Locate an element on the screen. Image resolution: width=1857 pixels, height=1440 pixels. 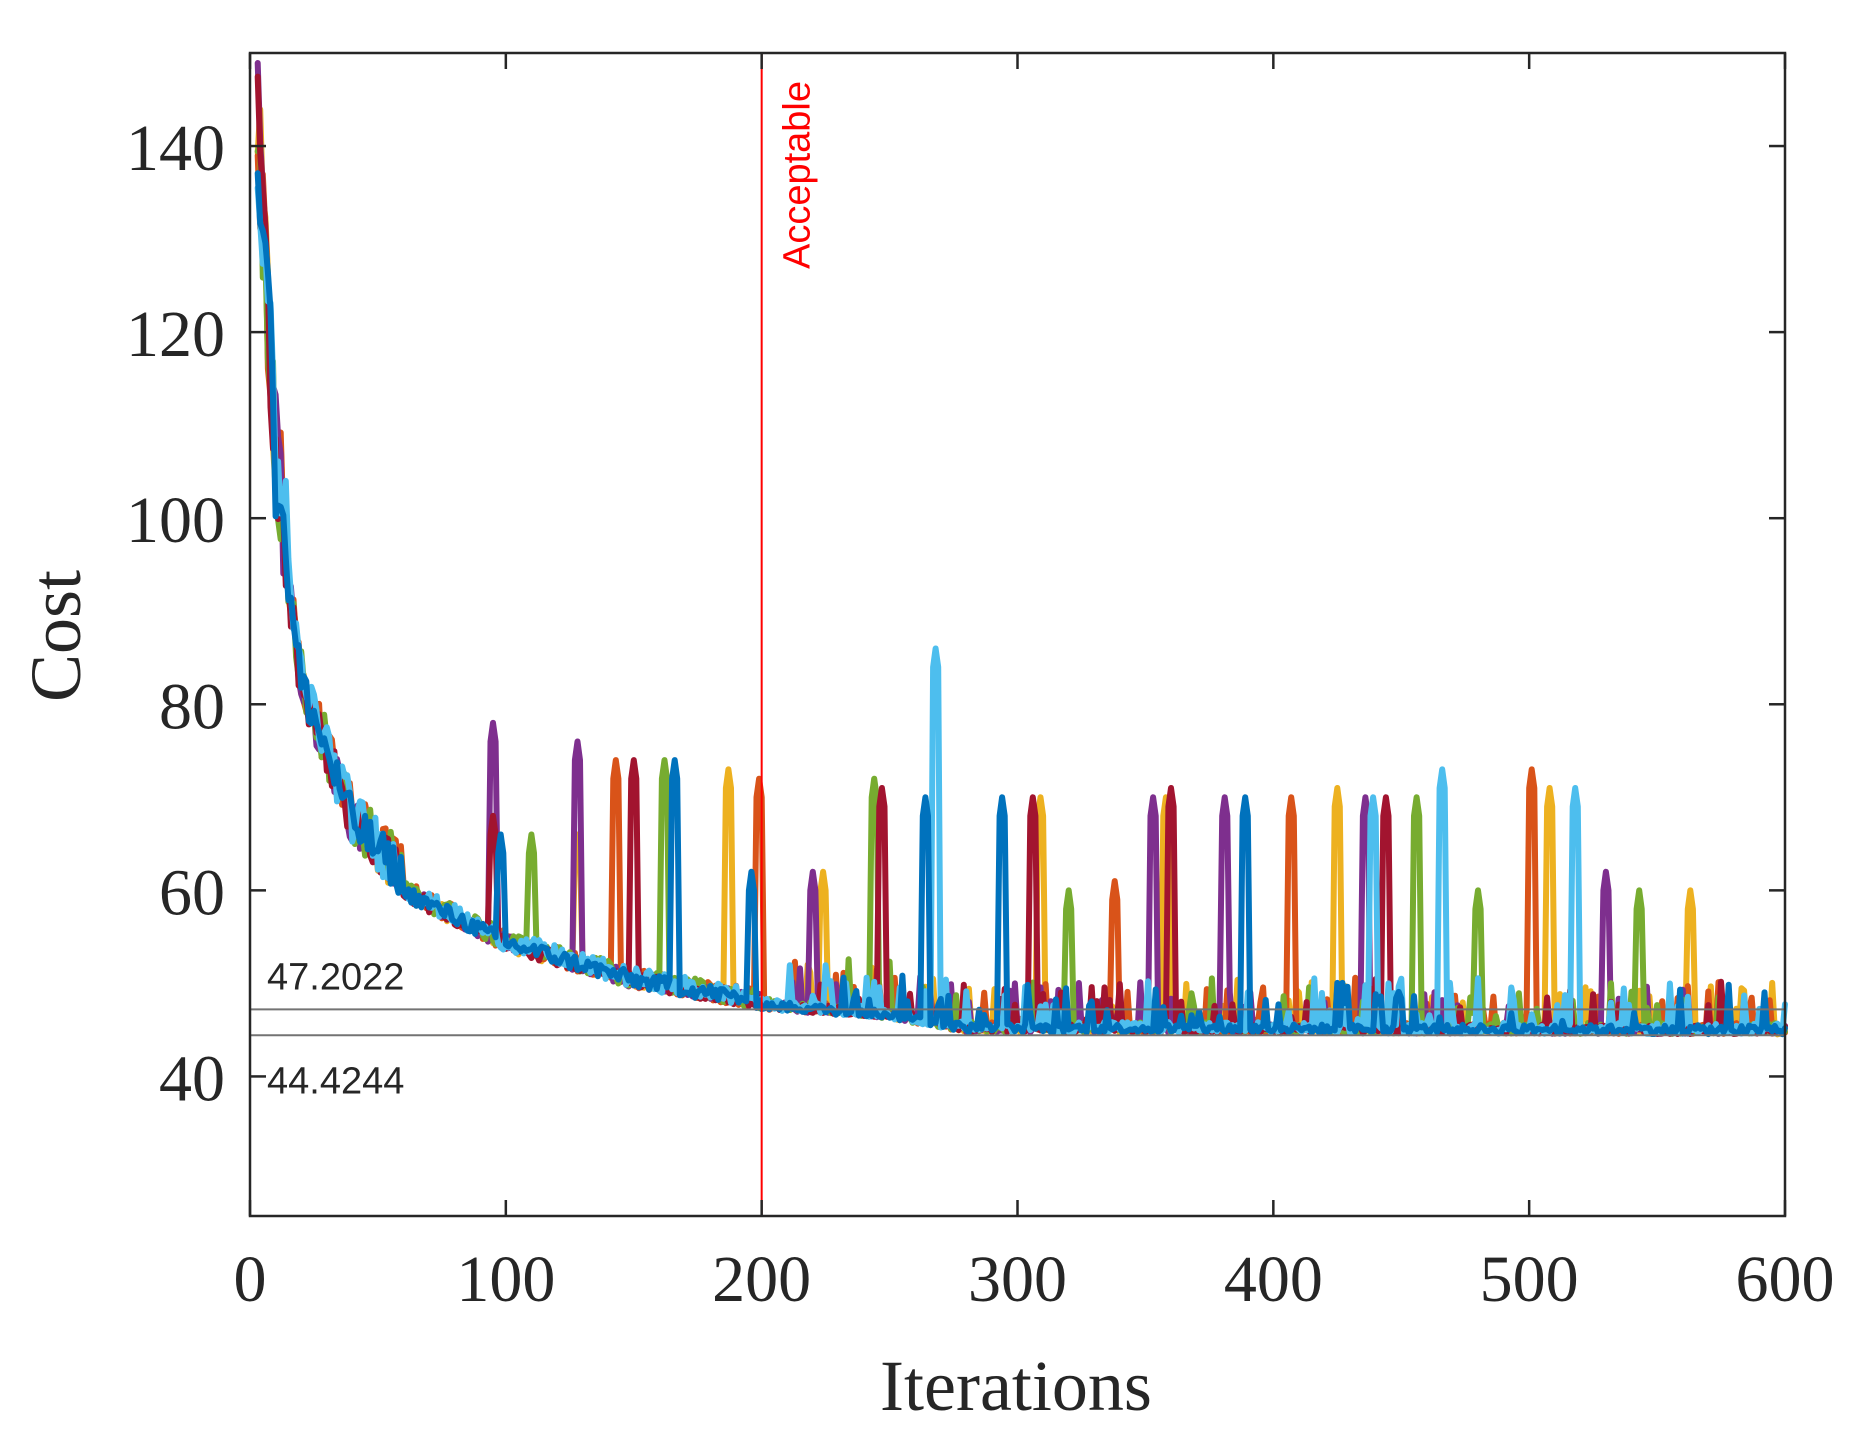
x-tick-label: 300 is located at coordinates (1017, 1279).